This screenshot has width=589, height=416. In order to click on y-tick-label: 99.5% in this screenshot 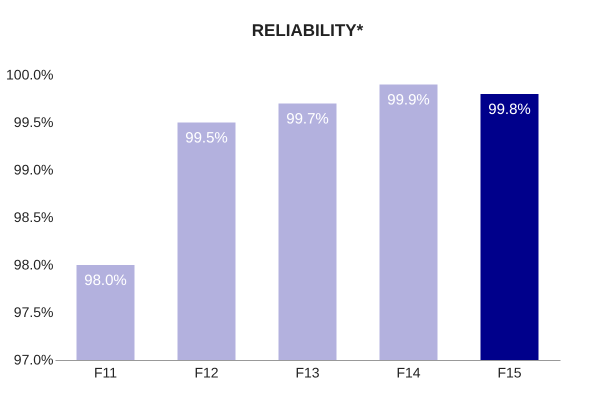, I will do `click(34, 122)`.